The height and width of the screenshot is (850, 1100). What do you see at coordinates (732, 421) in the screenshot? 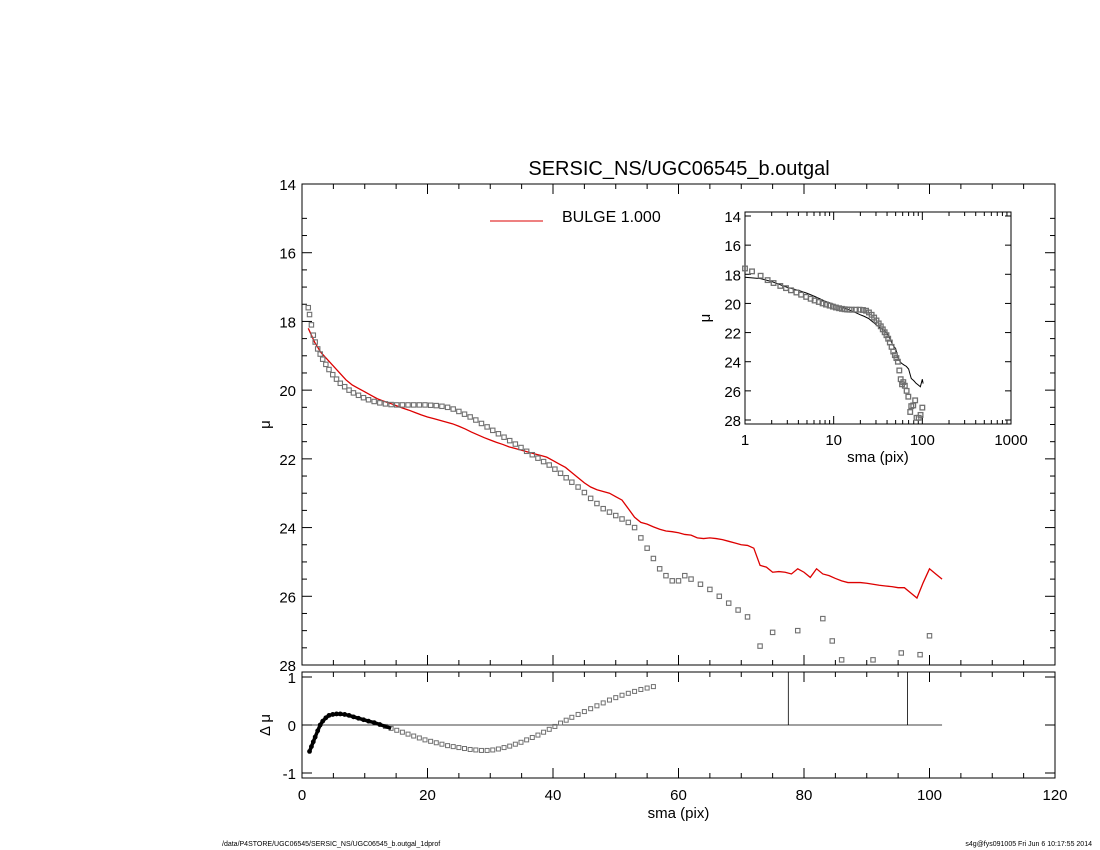
I see `inset-y-tick-label: 28` at bounding box center [732, 421].